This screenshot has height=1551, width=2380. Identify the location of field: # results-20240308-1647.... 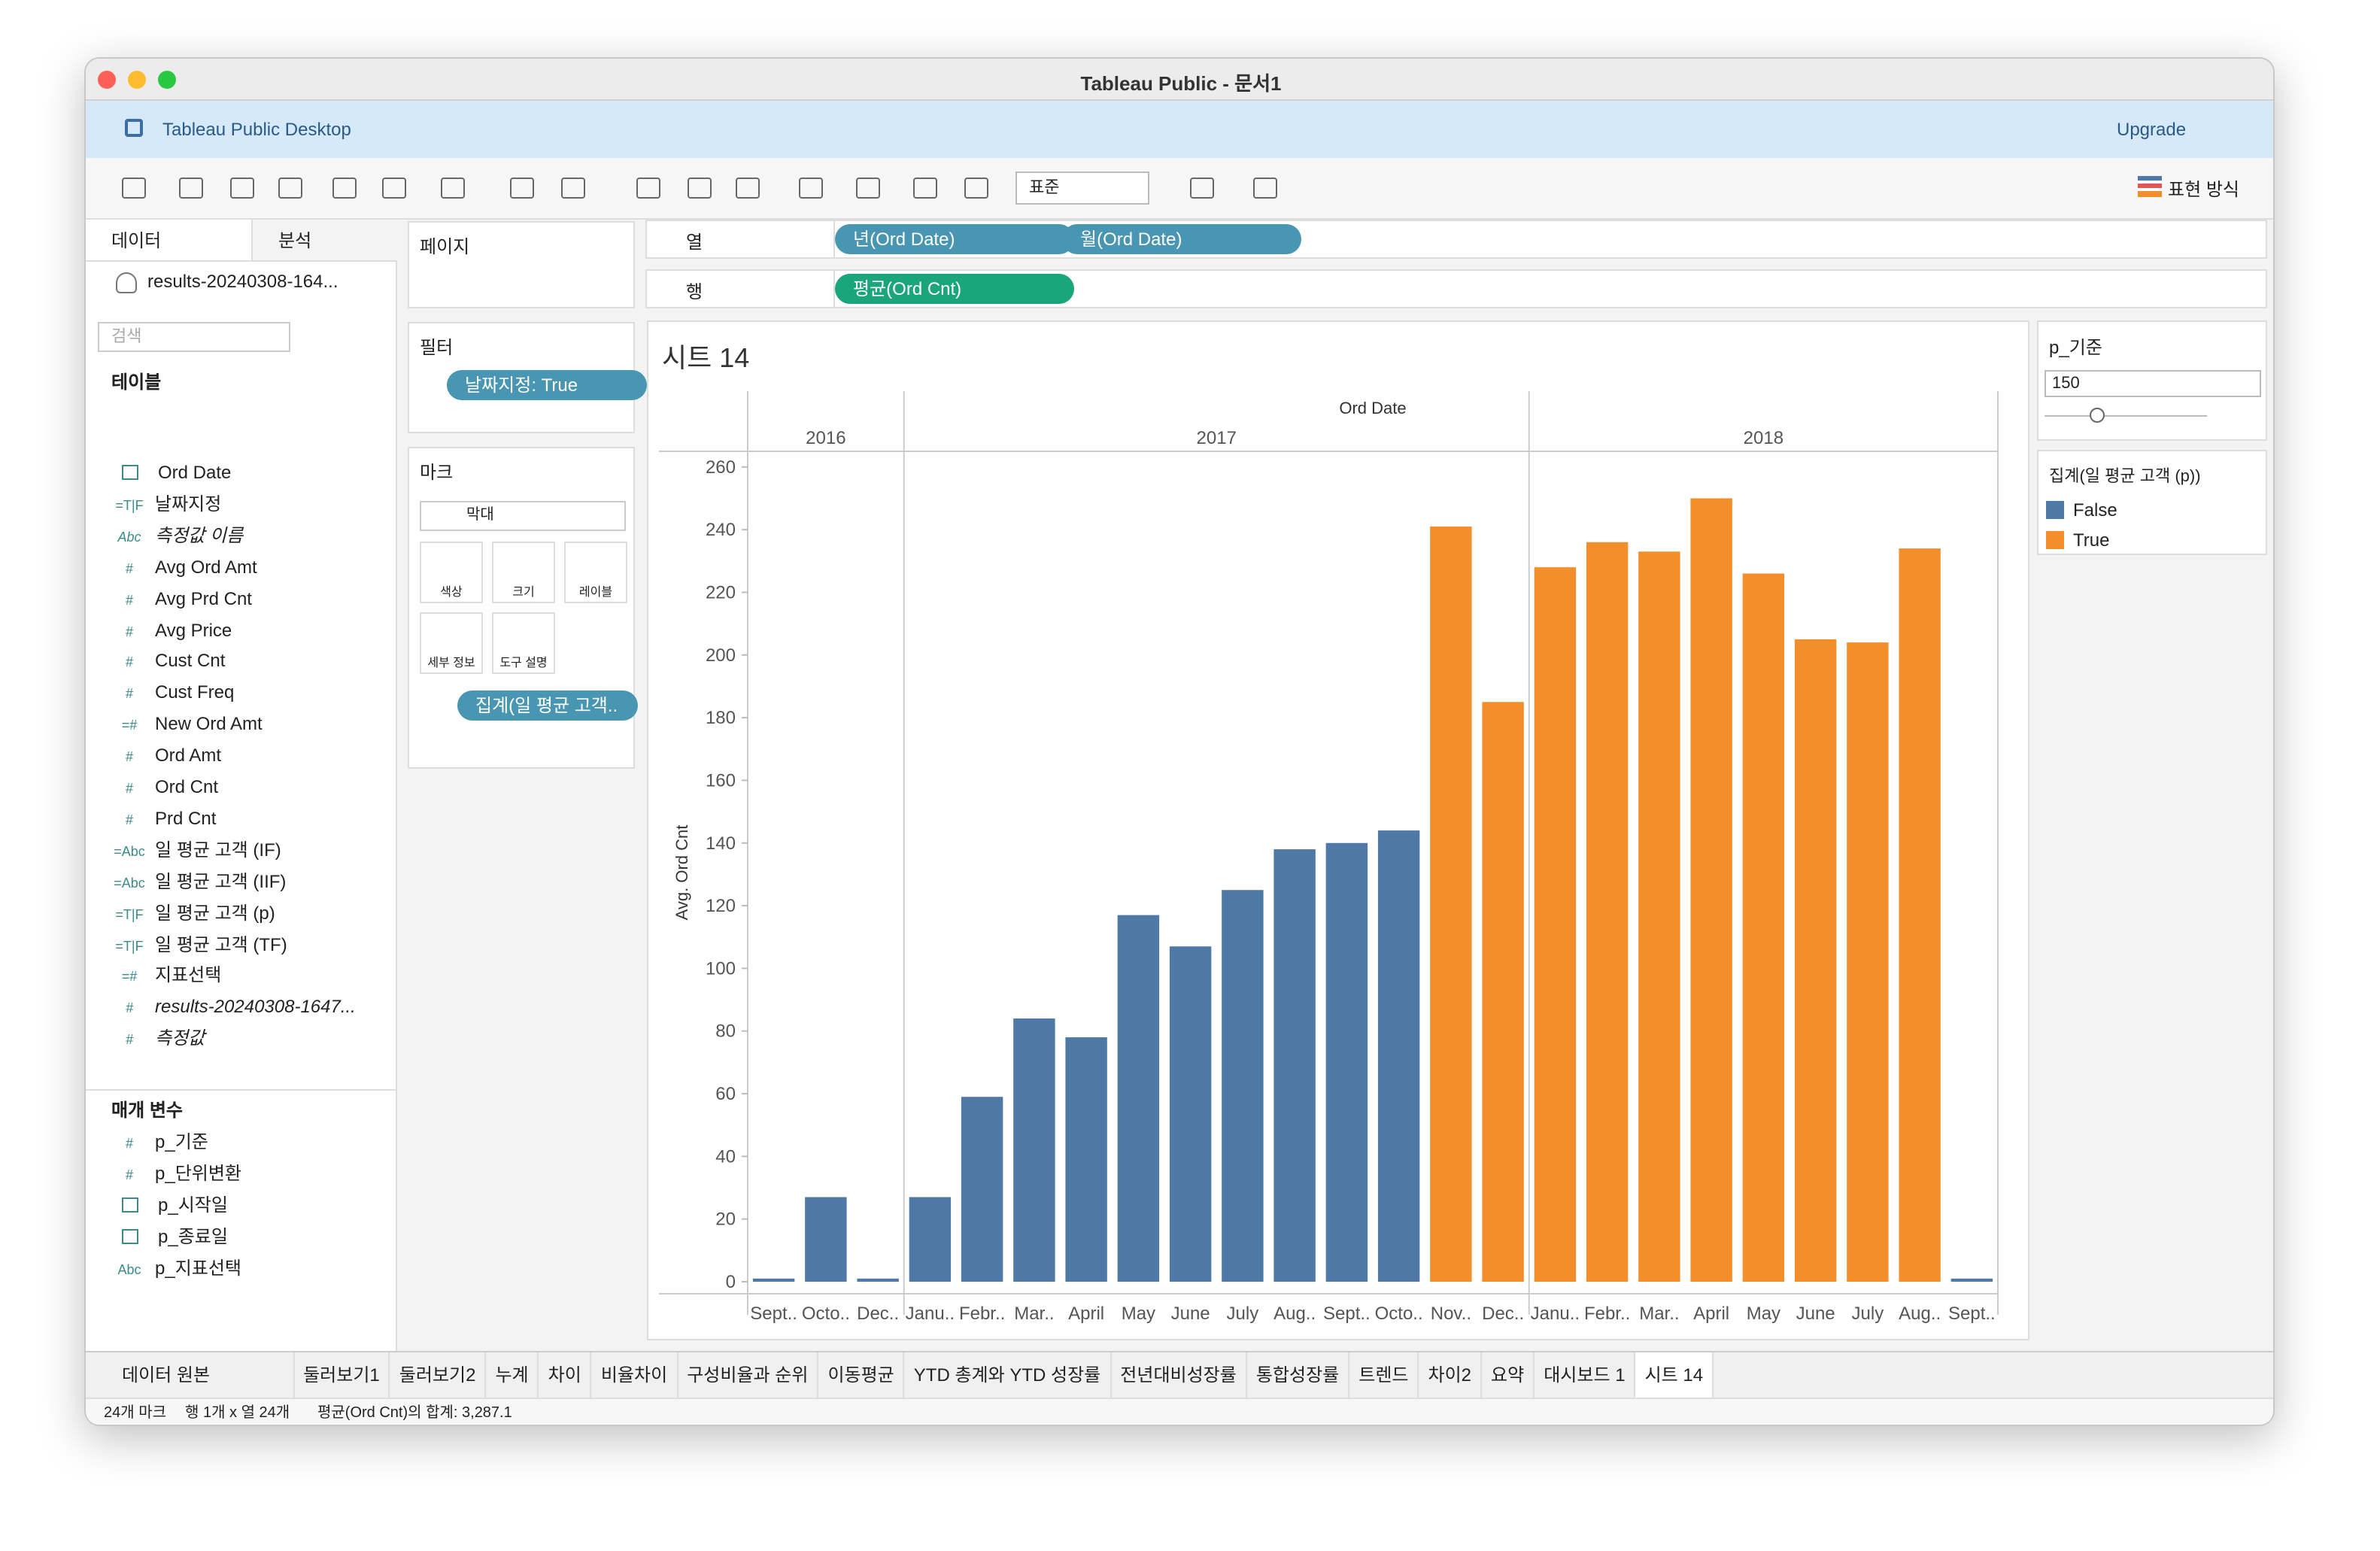
(221, 1007).